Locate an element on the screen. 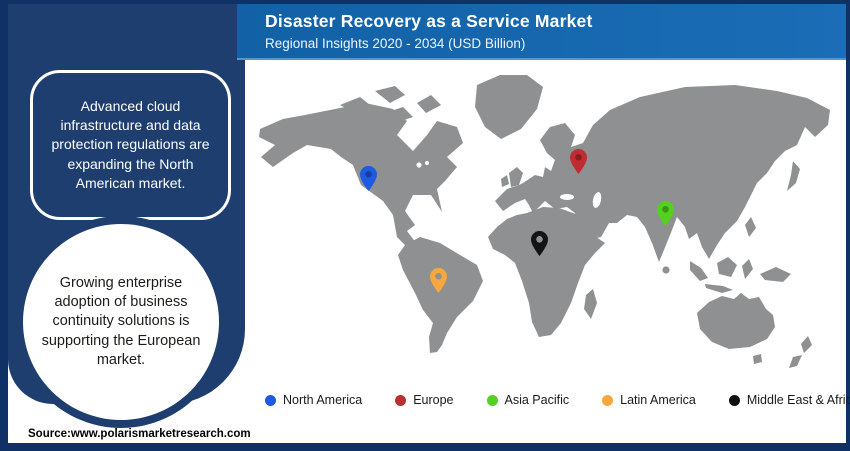 The height and width of the screenshot is (451, 850). frame-border-left is located at coordinates (4, 225).